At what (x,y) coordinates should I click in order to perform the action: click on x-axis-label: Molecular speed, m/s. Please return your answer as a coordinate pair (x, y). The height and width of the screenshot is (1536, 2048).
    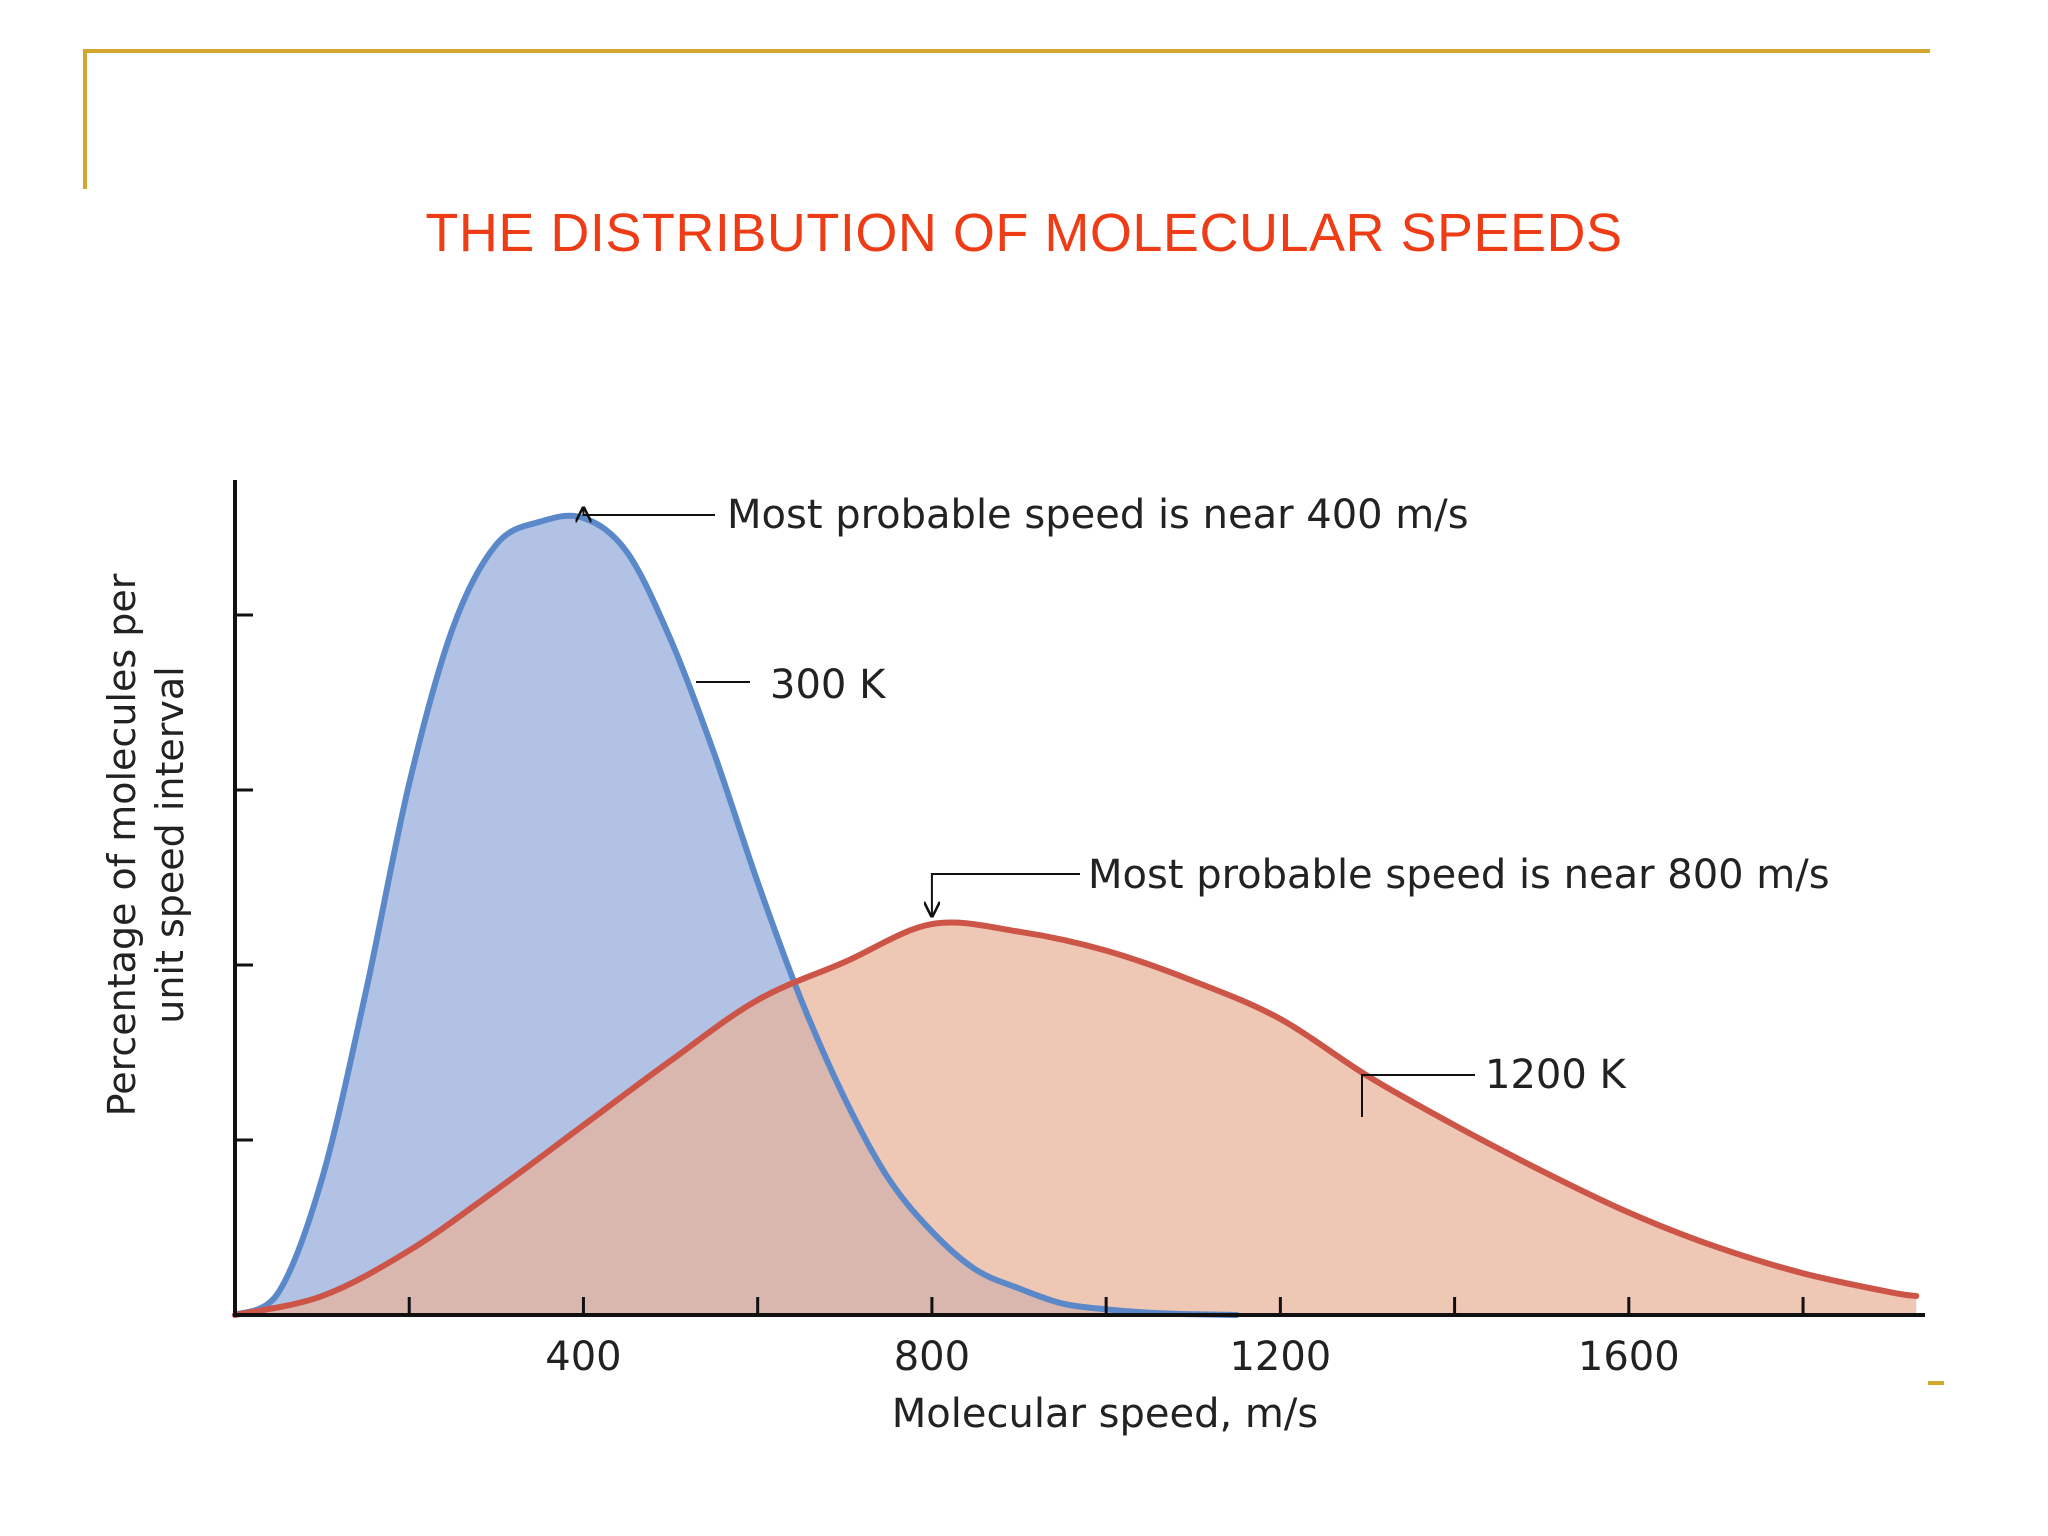
    Looking at the image, I should click on (1105, 1414).